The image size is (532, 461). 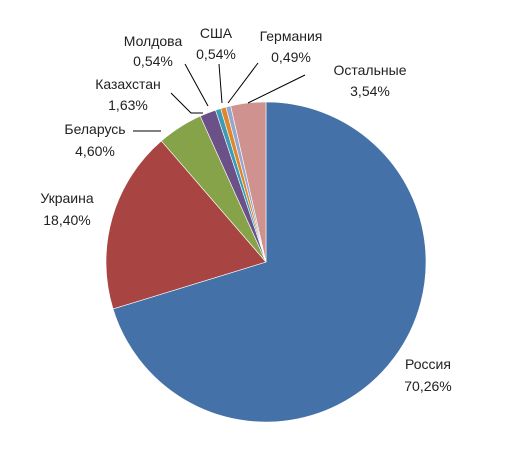 What do you see at coordinates (95, 151) in the screenshot?
I see `data-label-belarus: 4,60%` at bounding box center [95, 151].